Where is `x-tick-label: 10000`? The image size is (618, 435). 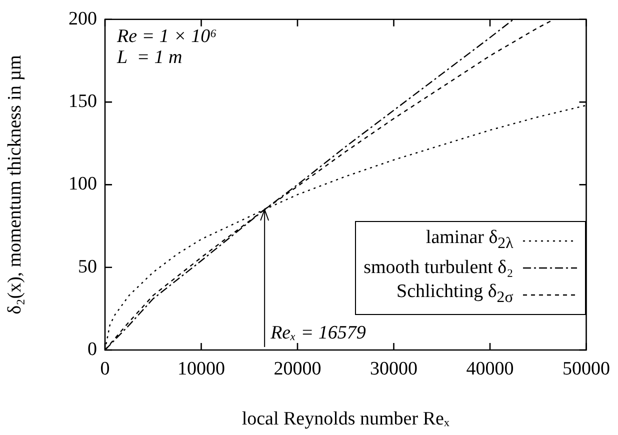 x-tick-label: 10000 is located at coordinates (201, 369).